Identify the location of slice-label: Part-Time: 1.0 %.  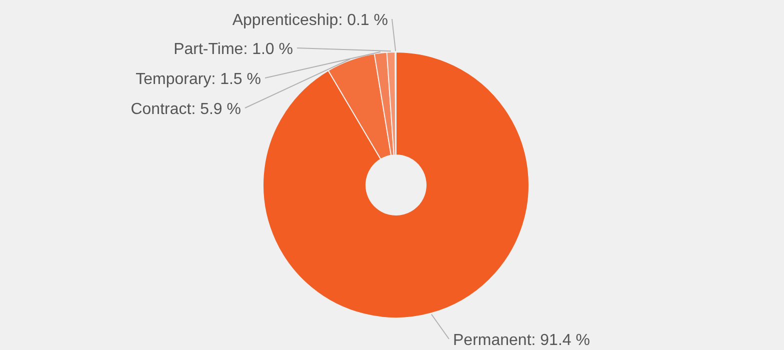
(233, 49).